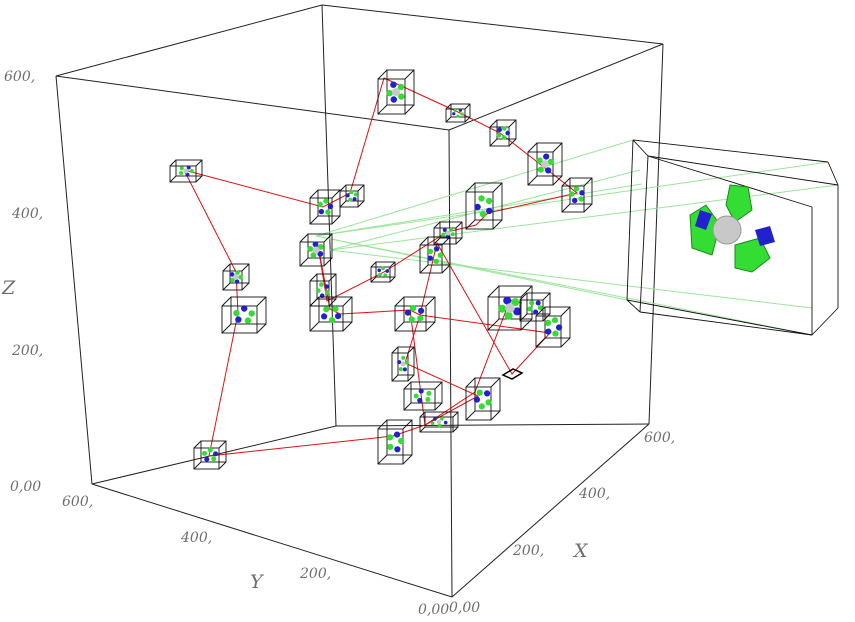  Describe the element at coordinates (580, 551) in the screenshot. I see `x-axis-title: X` at that location.